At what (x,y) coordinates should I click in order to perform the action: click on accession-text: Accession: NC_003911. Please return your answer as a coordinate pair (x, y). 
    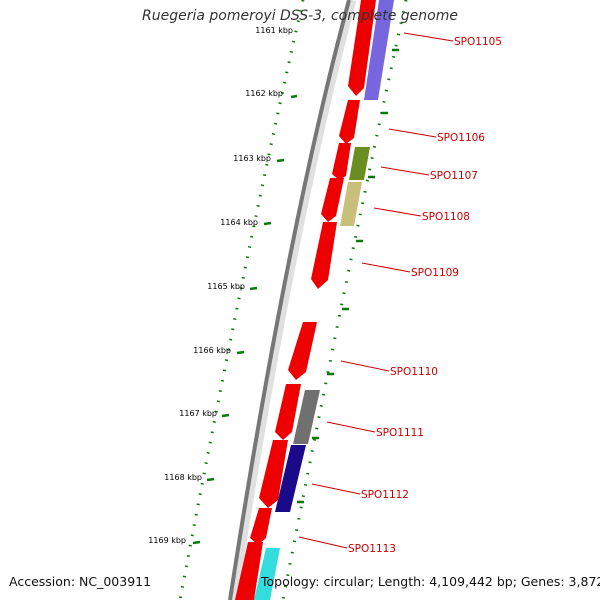
    Looking at the image, I should click on (80, 581).